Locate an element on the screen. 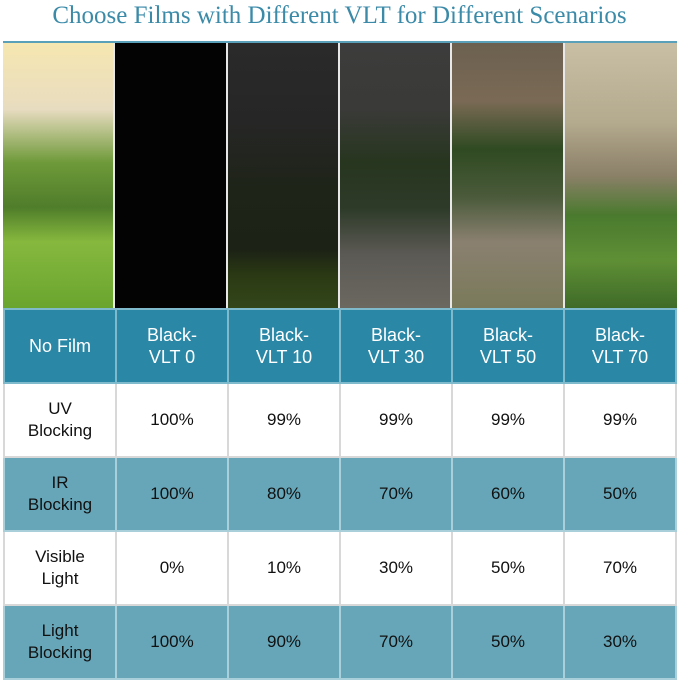  header-vlt-70: Black- VLT 70 is located at coordinates (620, 346).